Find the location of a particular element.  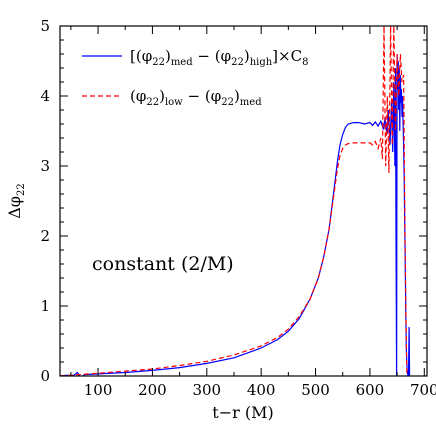

x-tick-label: 300 is located at coordinates (206, 390).